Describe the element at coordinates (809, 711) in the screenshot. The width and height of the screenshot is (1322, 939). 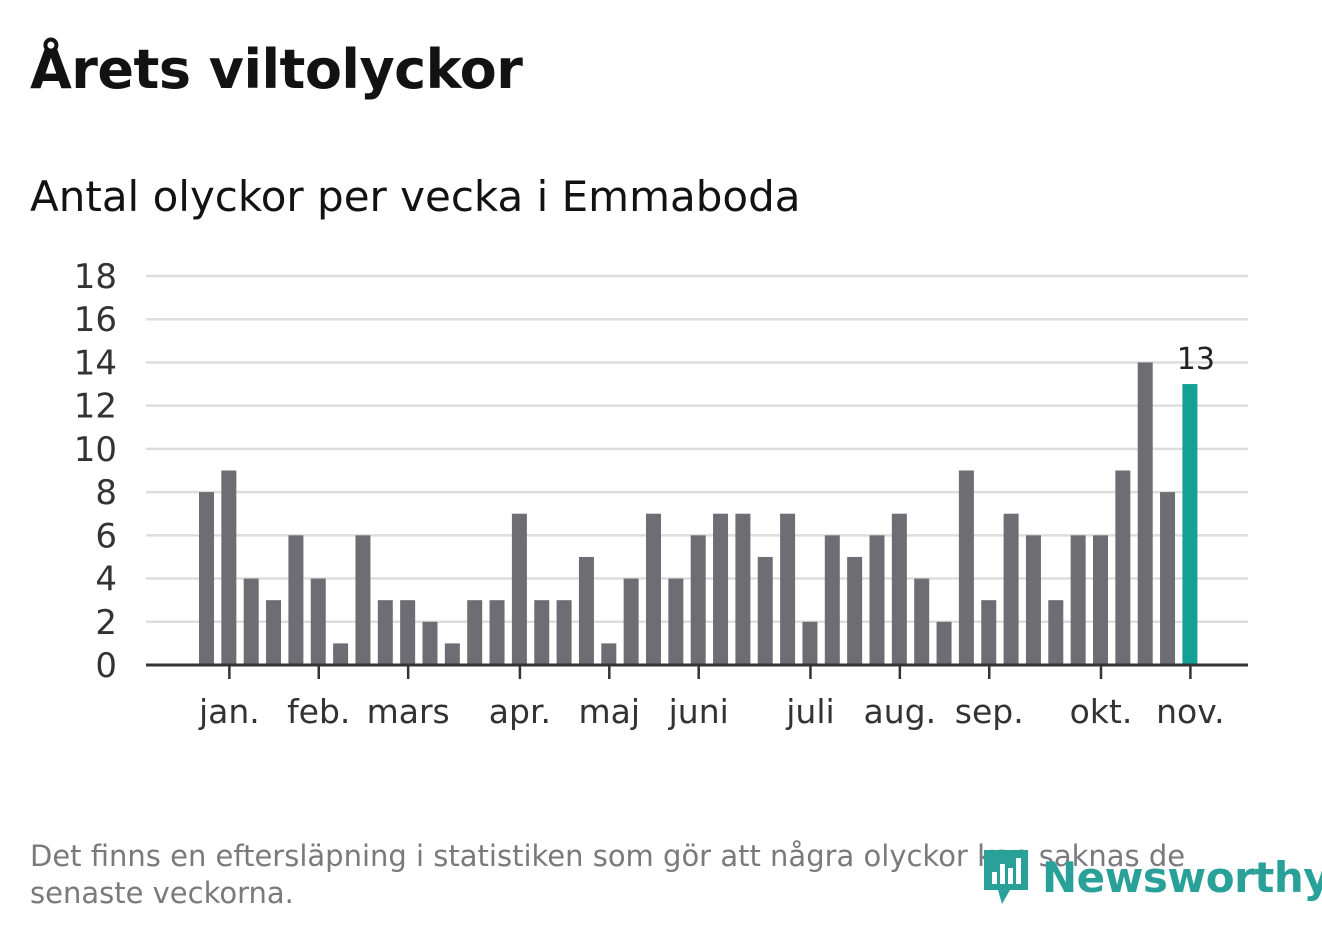
I see `x-tick-label: juli` at that location.